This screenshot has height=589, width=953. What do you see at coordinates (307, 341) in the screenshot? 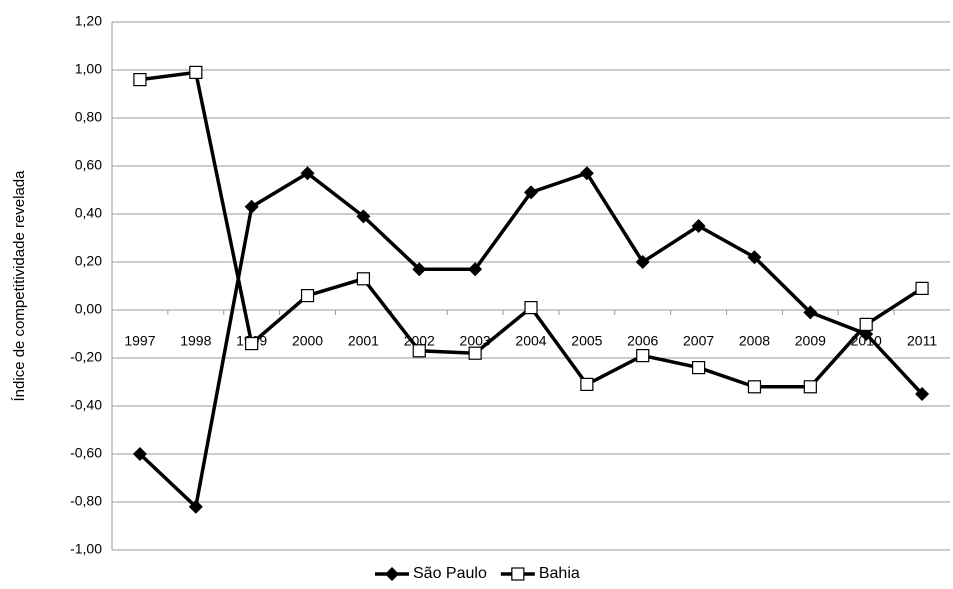
I see `x-tick-label: 2000` at bounding box center [307, 341].